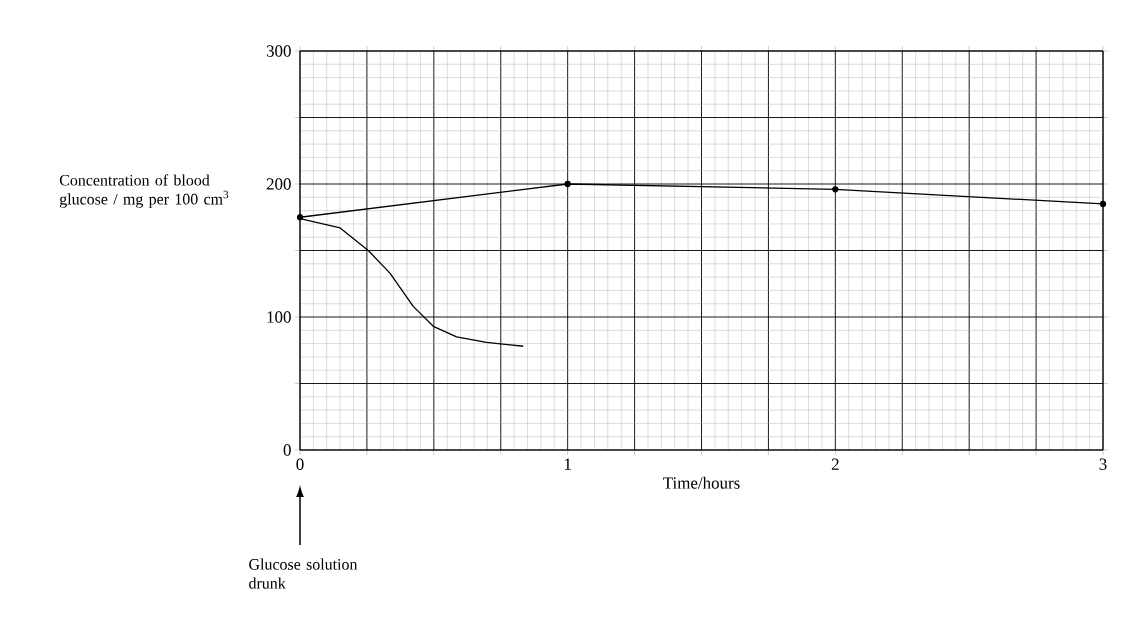  What do you see at coordinates (835, 464) in the screenshot?
I see `x-tick-label: 2` at bounding box center [835, 464].